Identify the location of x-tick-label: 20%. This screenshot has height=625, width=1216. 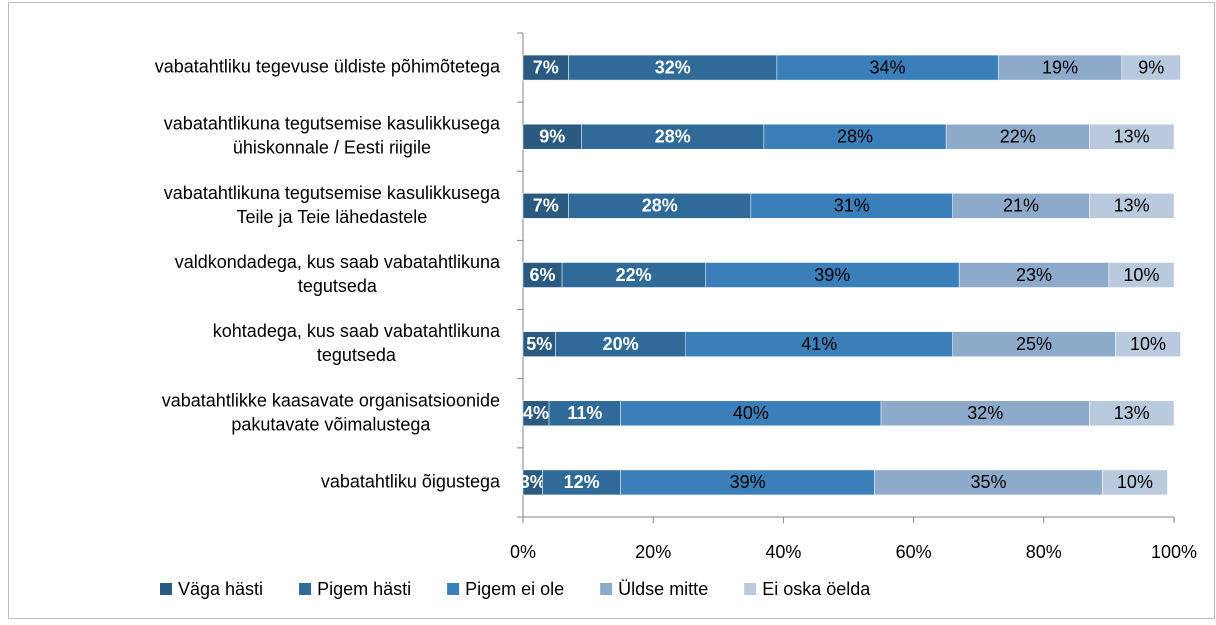
(653, 552).